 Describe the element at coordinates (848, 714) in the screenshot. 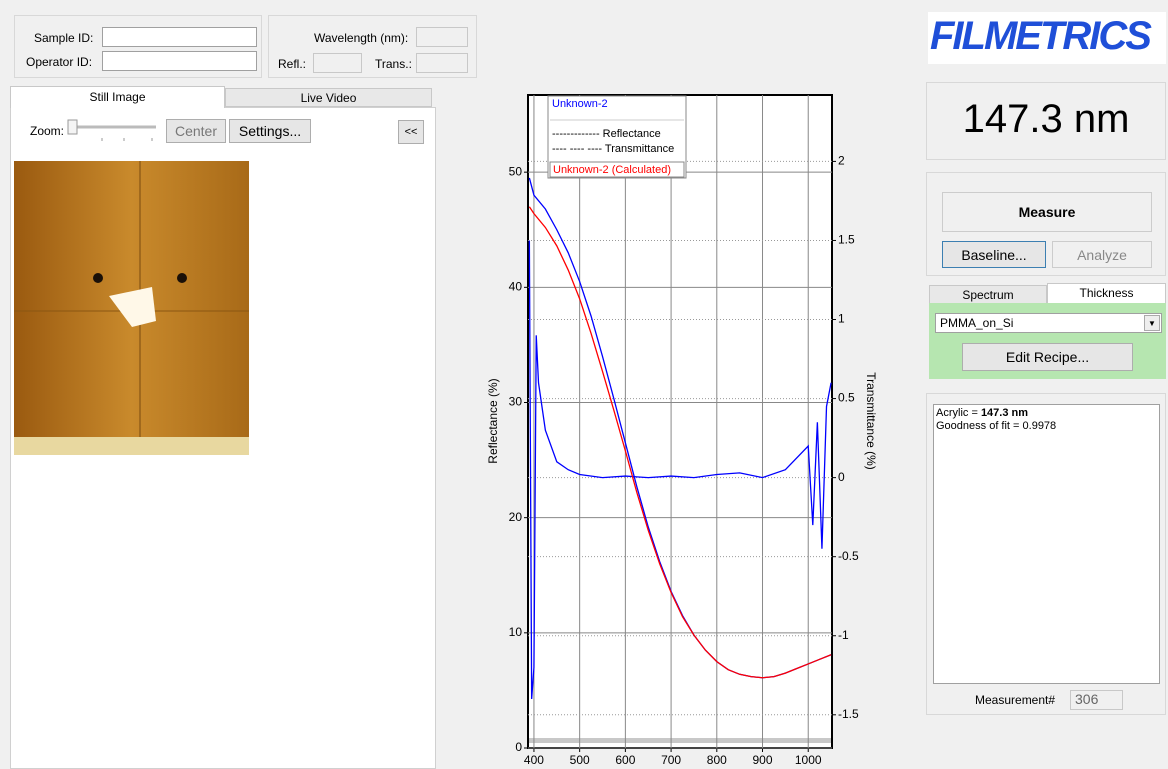

I see `y2-tick-label: -1.5` at that location.